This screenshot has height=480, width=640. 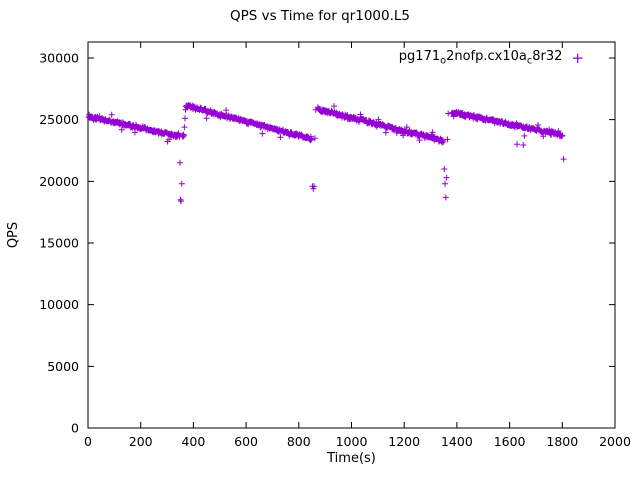 I want to click on legend: pg171o2nofp.cx10ac8r32 +, so click(x=491, y=58).